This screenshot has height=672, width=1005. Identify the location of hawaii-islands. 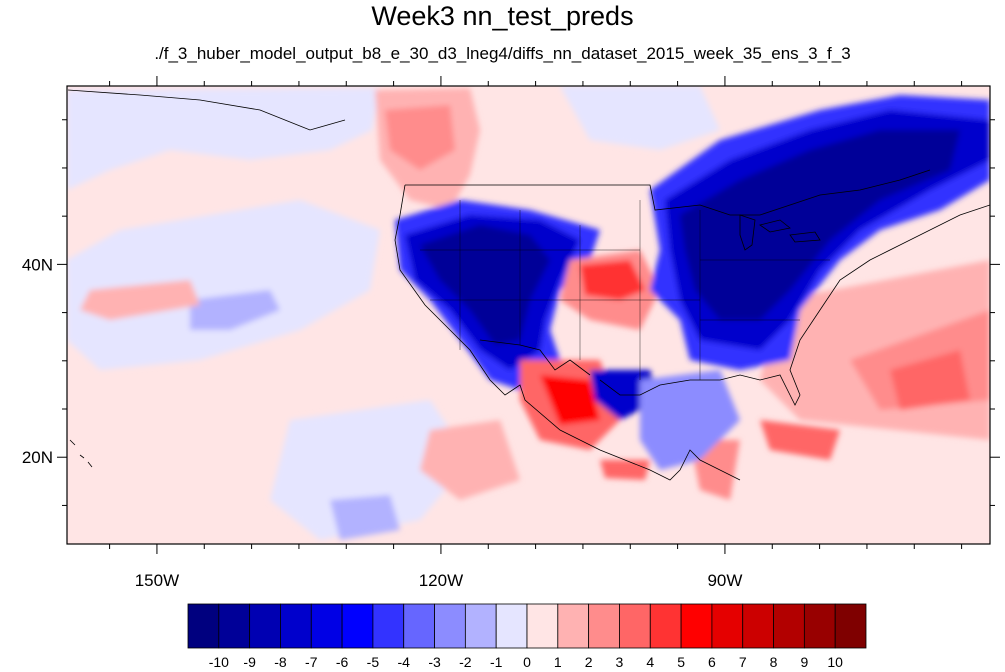
(81, 453).